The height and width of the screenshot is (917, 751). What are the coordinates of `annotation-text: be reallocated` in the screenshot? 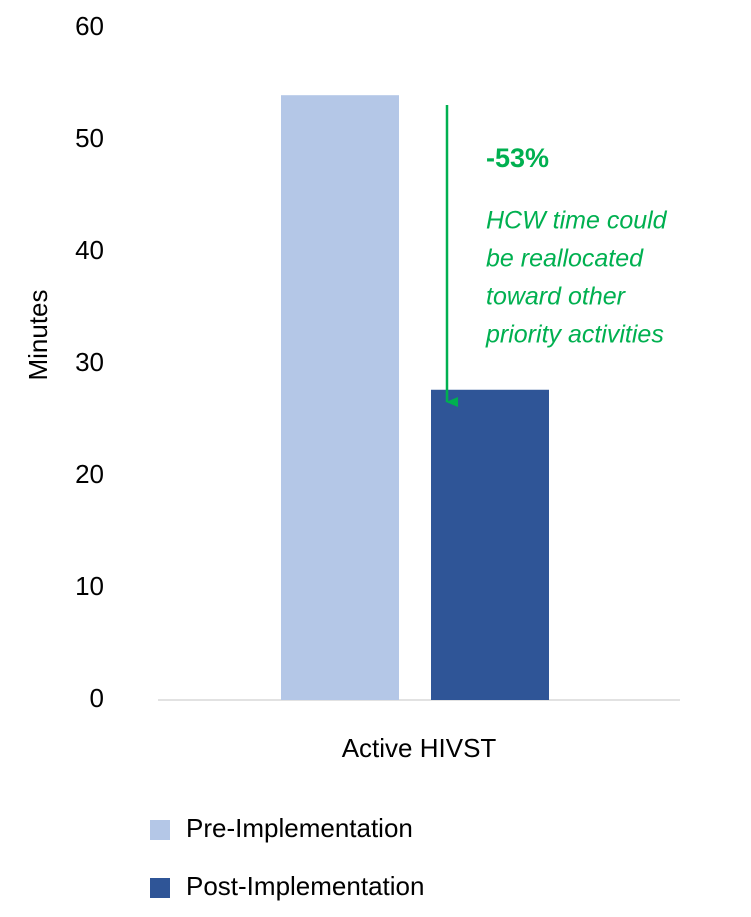 It's located at (565, 259).